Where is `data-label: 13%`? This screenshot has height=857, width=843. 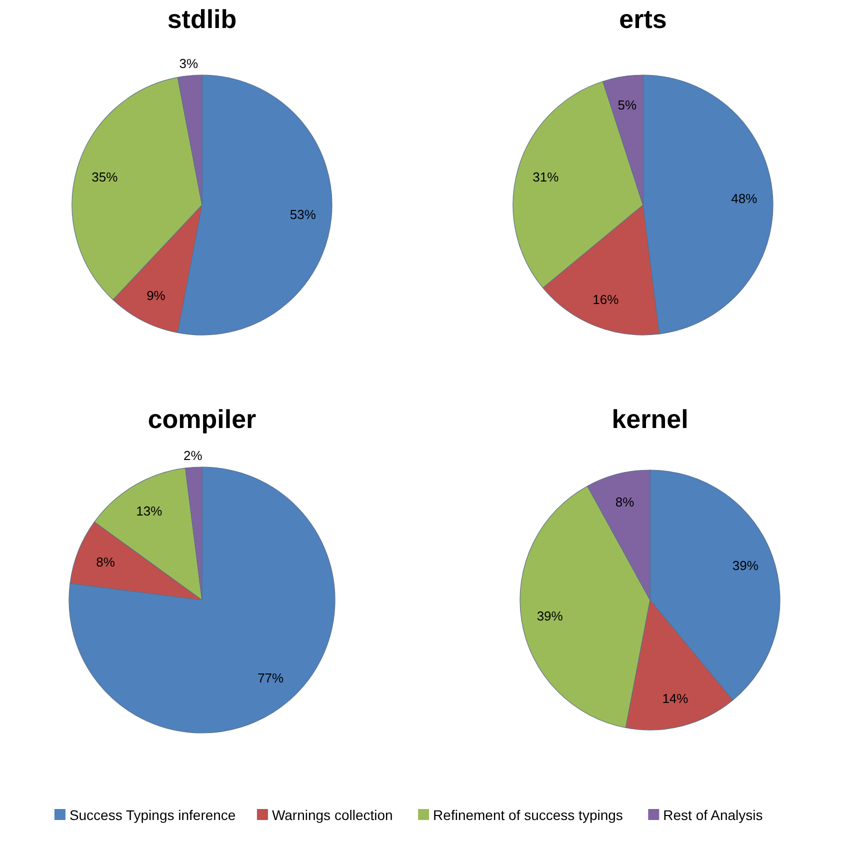 data-label: 13% is located at coordinates (149, 510).